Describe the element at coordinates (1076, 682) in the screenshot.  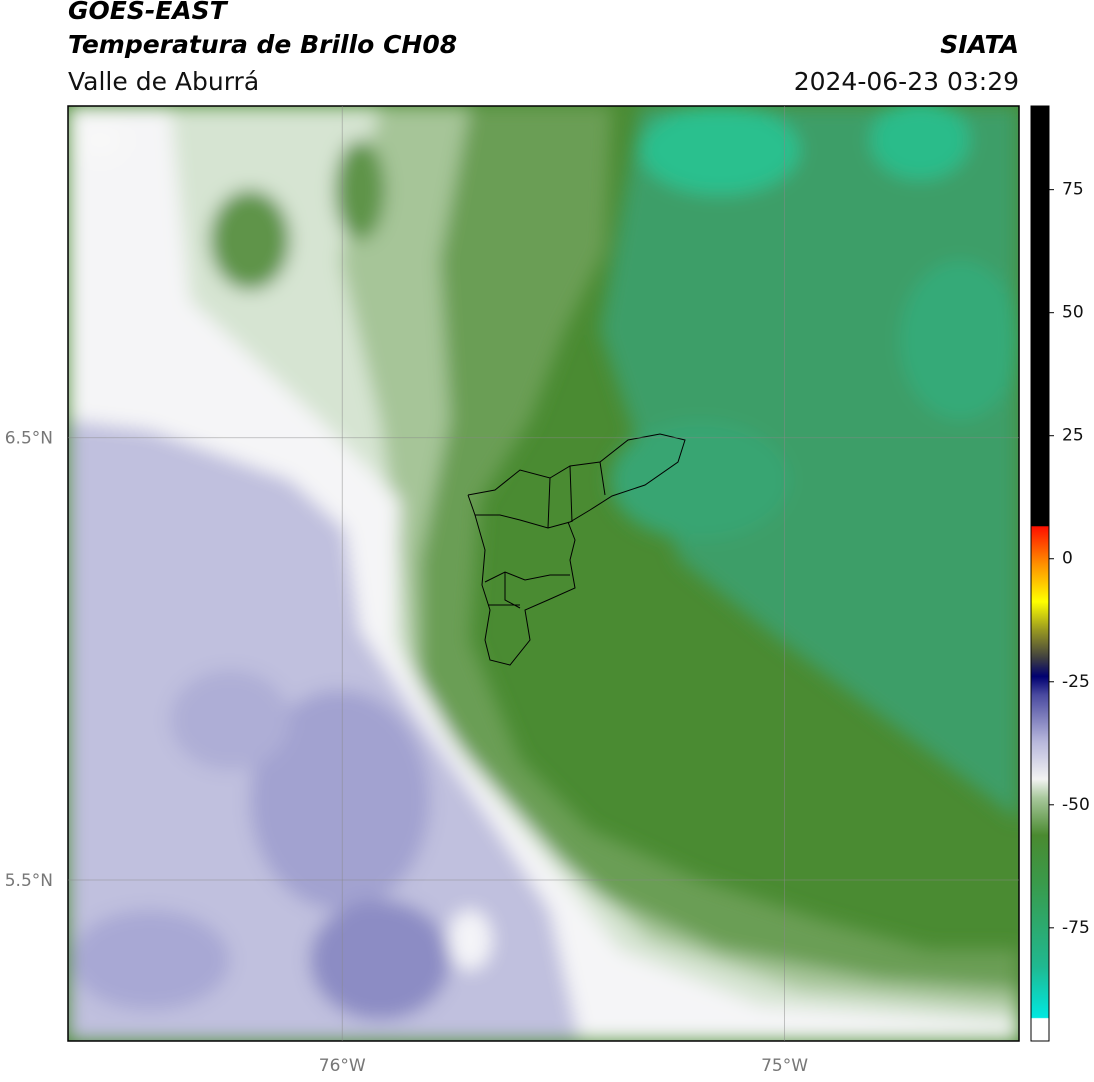
I see `colorbar-tick-label: -25` at that location.